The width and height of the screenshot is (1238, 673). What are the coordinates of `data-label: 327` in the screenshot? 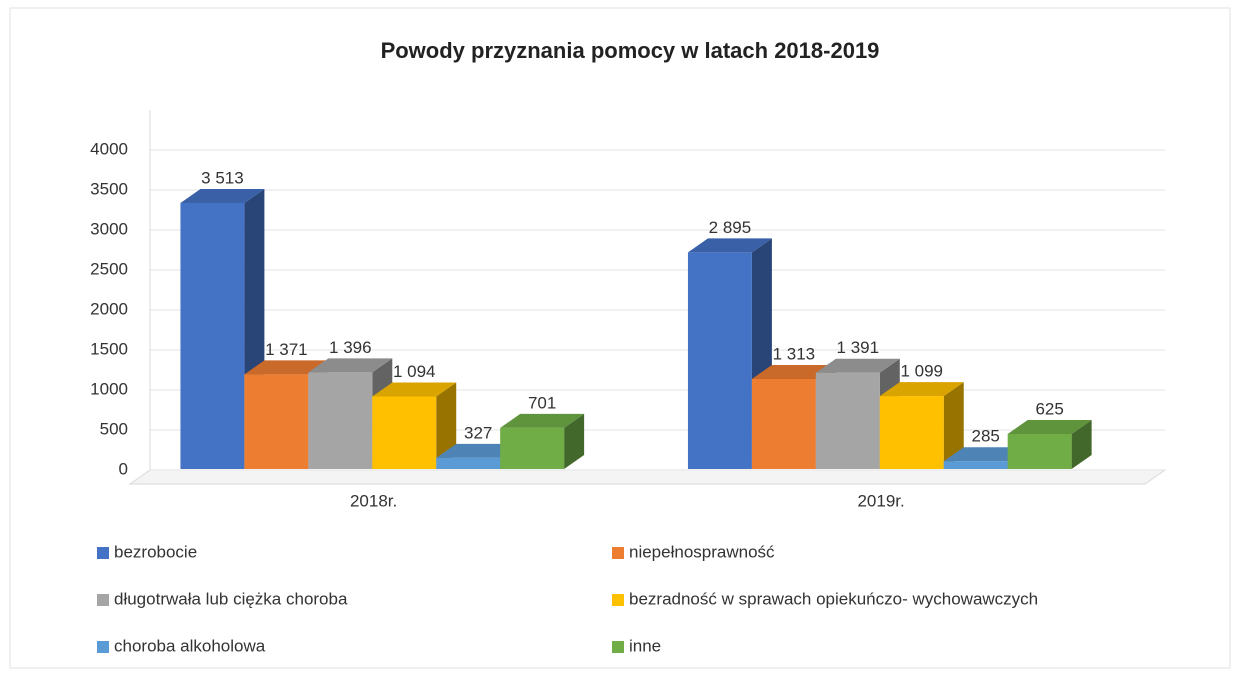 It's located at (478, 432).